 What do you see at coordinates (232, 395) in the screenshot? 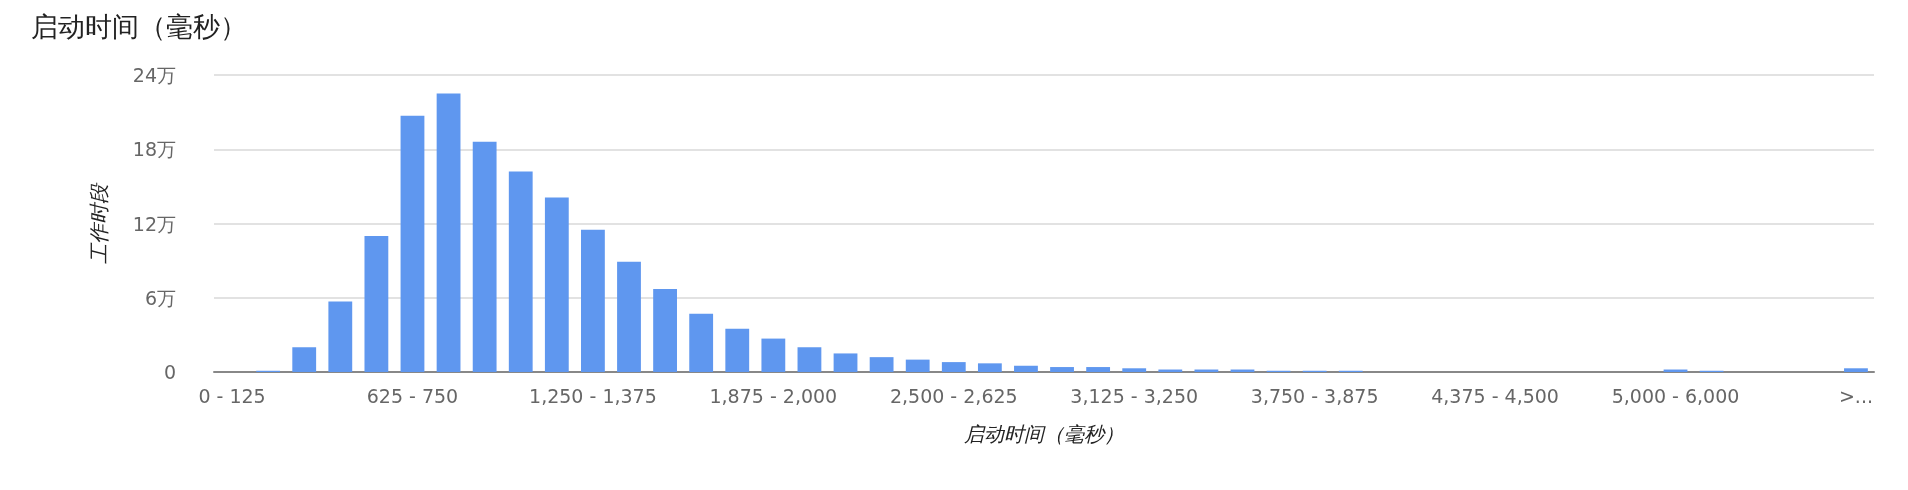
I see `x-tick-label: 0 - 125` at bounding box center [232, 395].